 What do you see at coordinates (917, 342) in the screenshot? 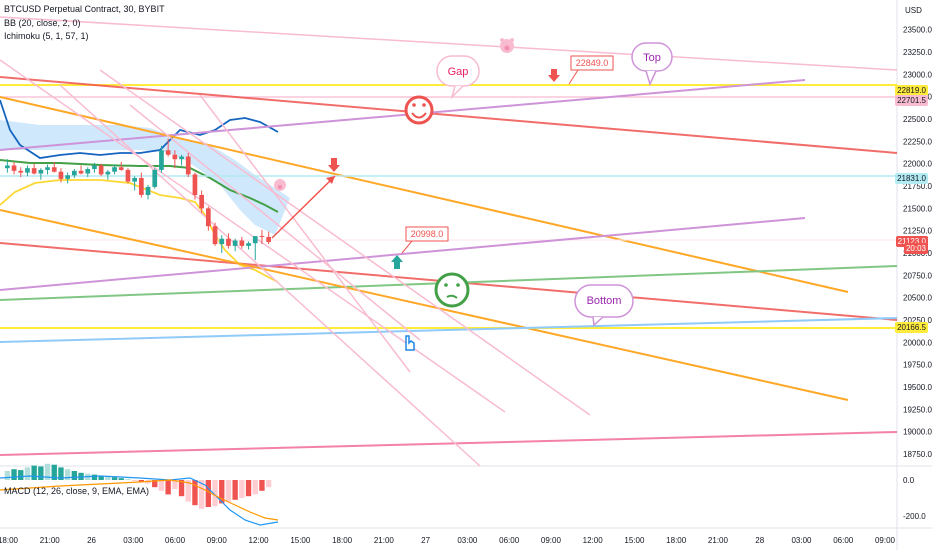
I see `y-tick-label: 20000.0` at bounding box center [917, 342].